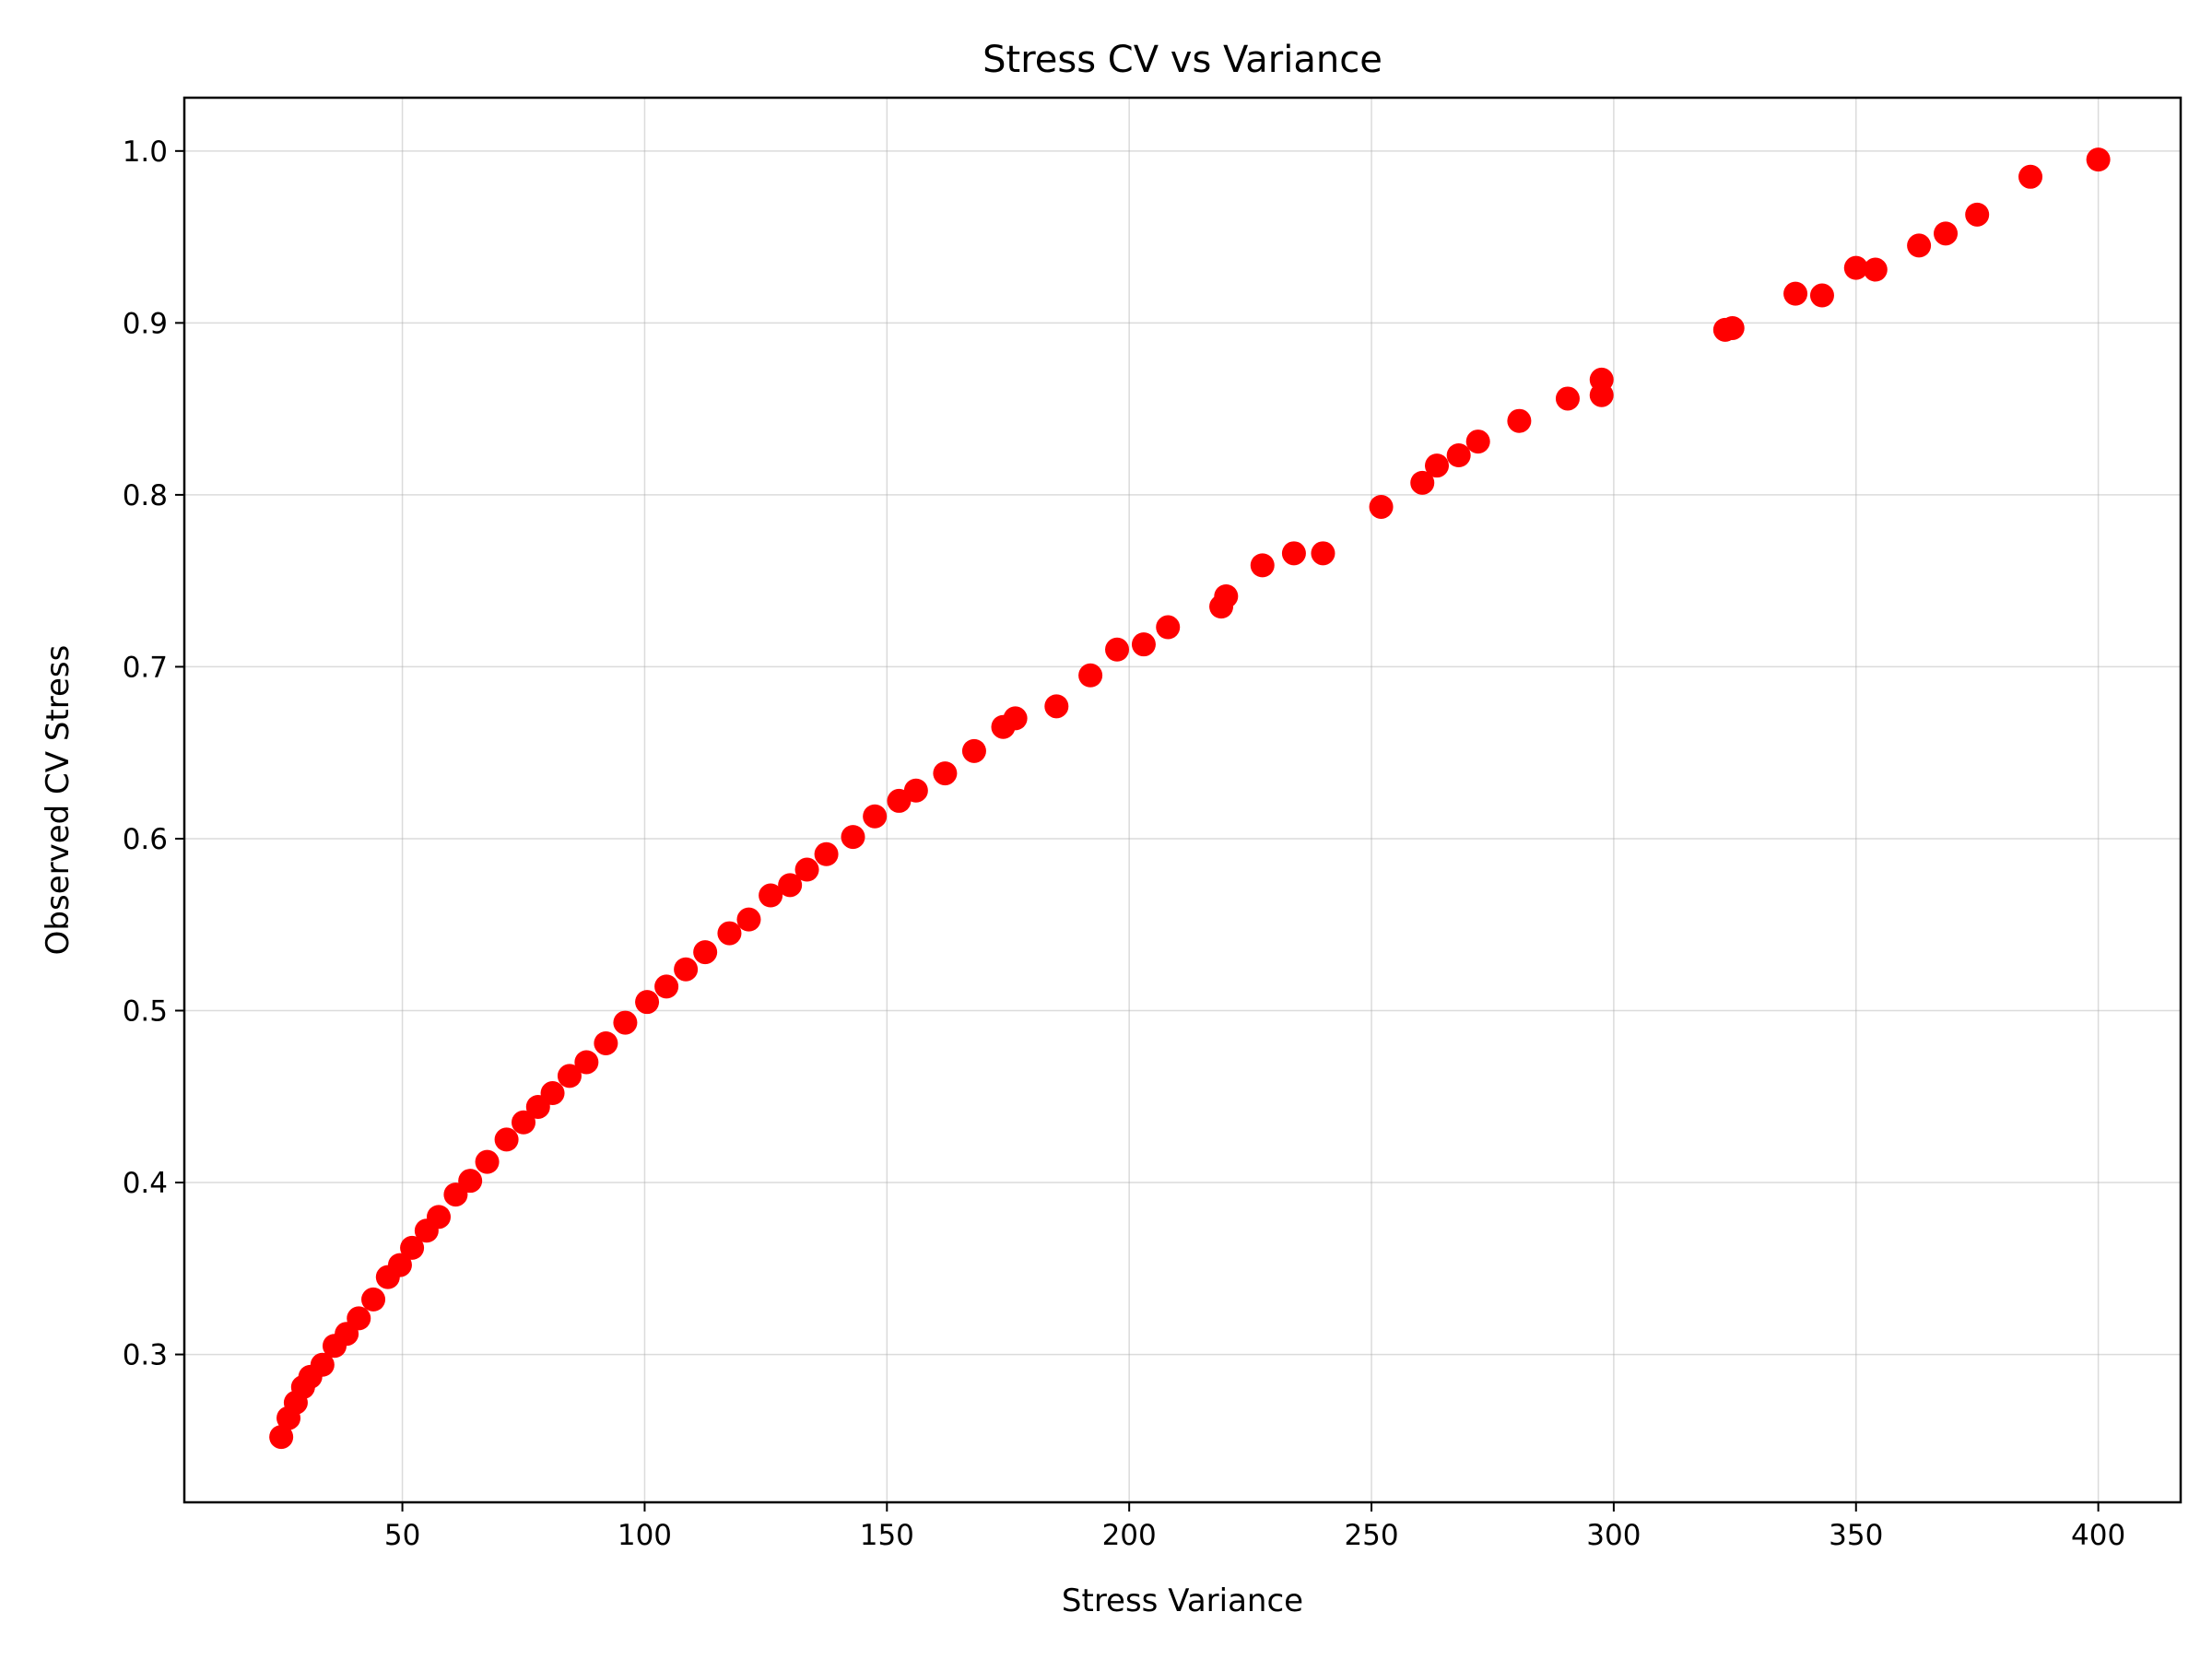  Describe the element at coordinates (145, 323) in the screenshot. I see `y-tick-label: 0.9` at that location.